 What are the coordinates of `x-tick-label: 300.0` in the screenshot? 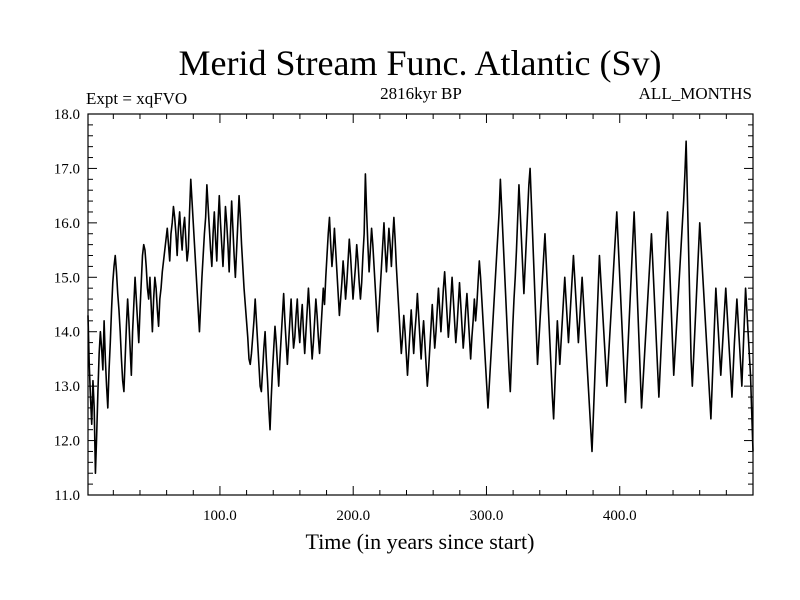 It's located at (487, 516).